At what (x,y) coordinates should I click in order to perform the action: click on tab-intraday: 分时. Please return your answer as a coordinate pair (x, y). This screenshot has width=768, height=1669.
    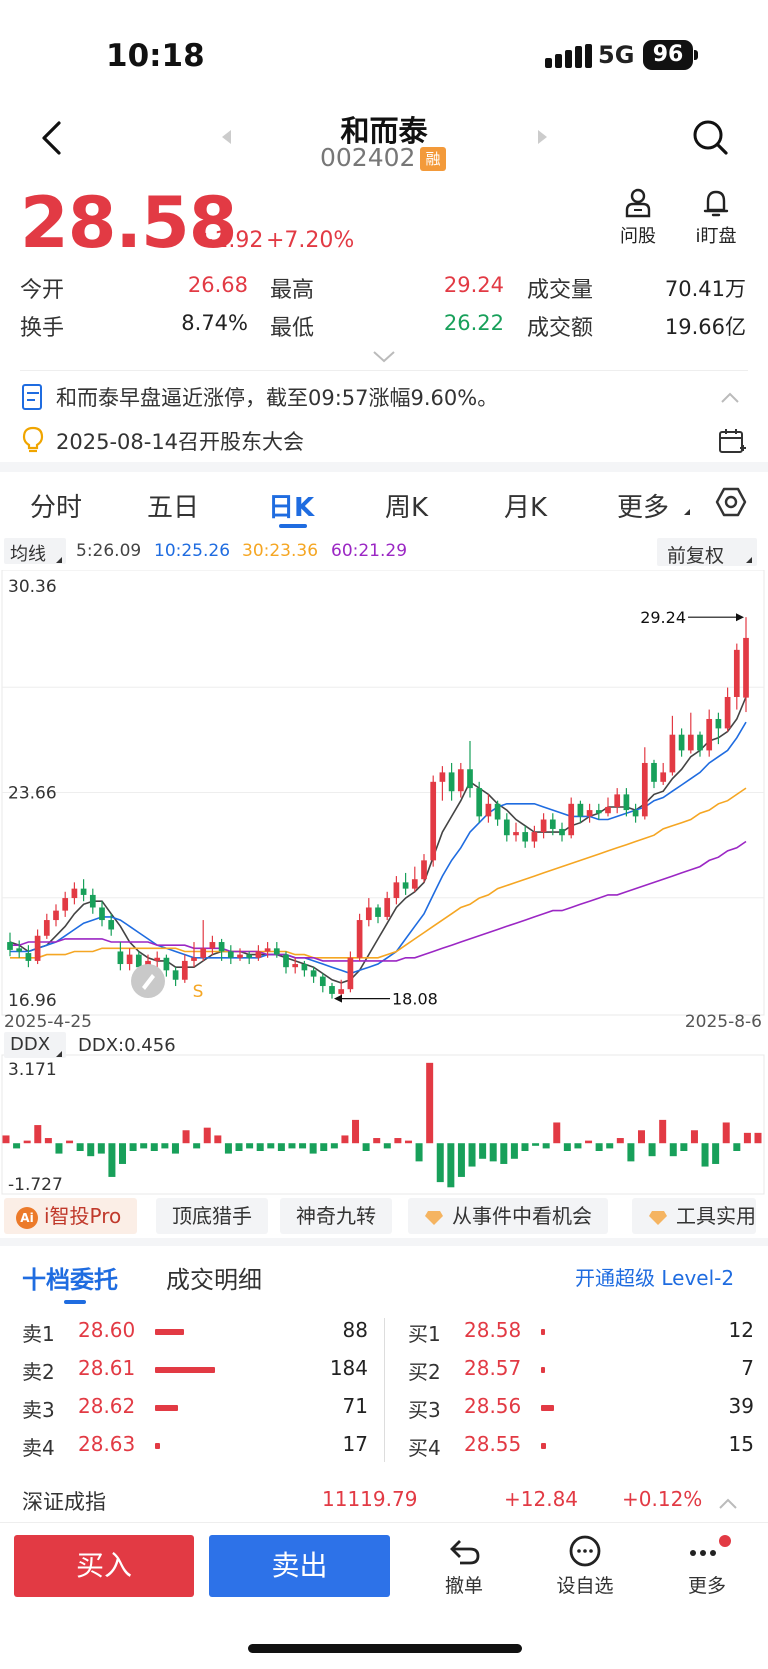
    Looking at the image, I should click on (56, 508).